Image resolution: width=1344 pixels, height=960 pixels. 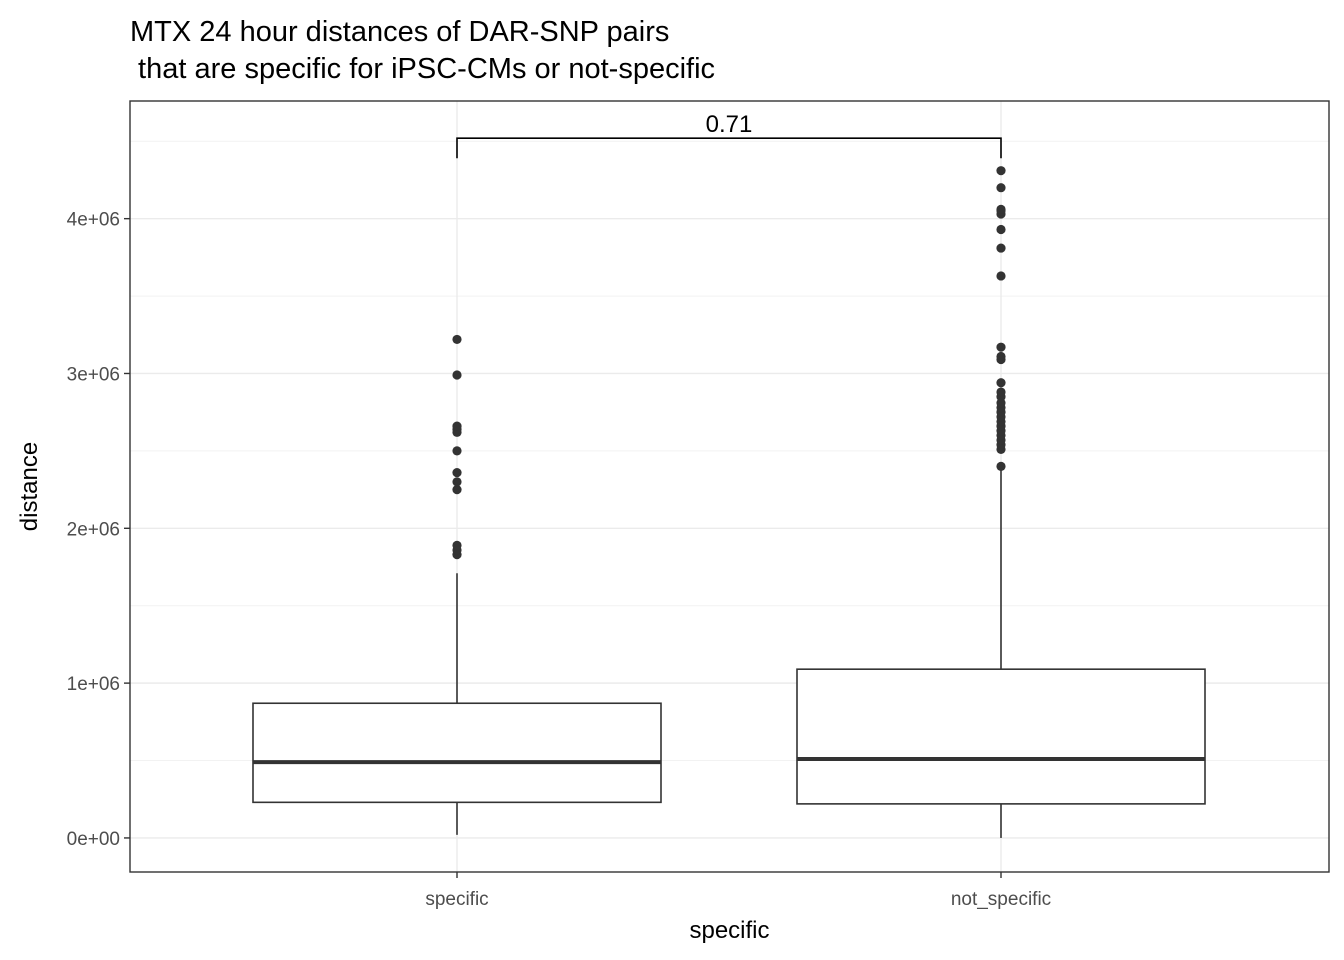 I want to click on bracket-line, so click(x=729, y=148).